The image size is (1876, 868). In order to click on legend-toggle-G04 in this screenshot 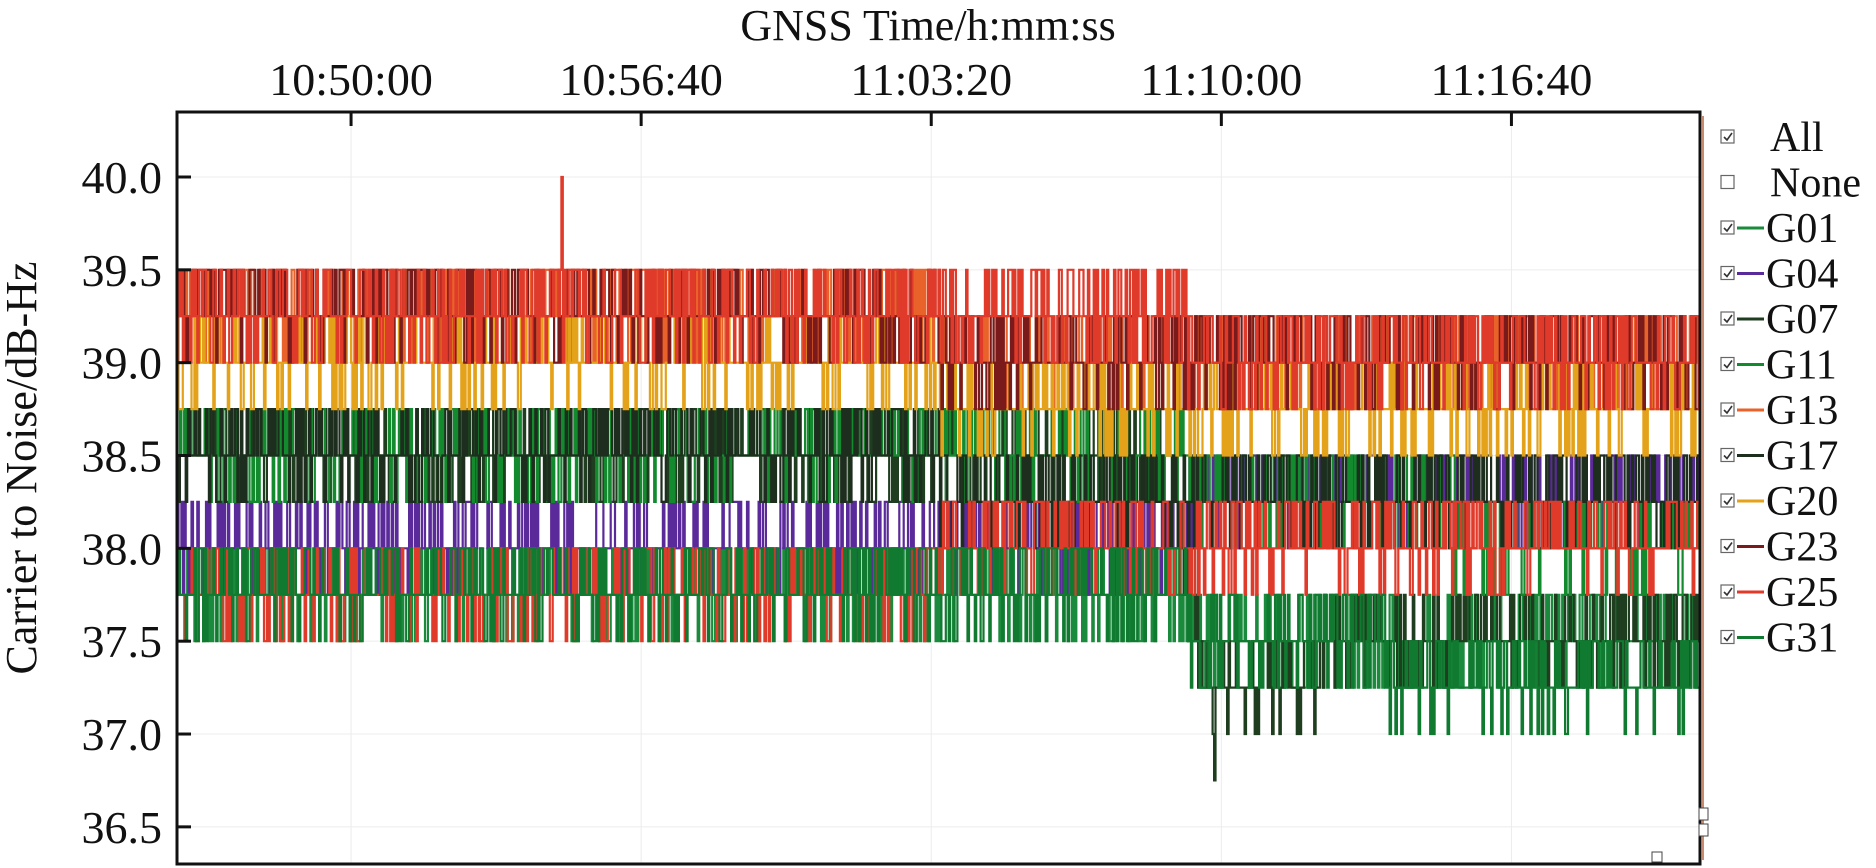, I will do `click(1727, 273)`.